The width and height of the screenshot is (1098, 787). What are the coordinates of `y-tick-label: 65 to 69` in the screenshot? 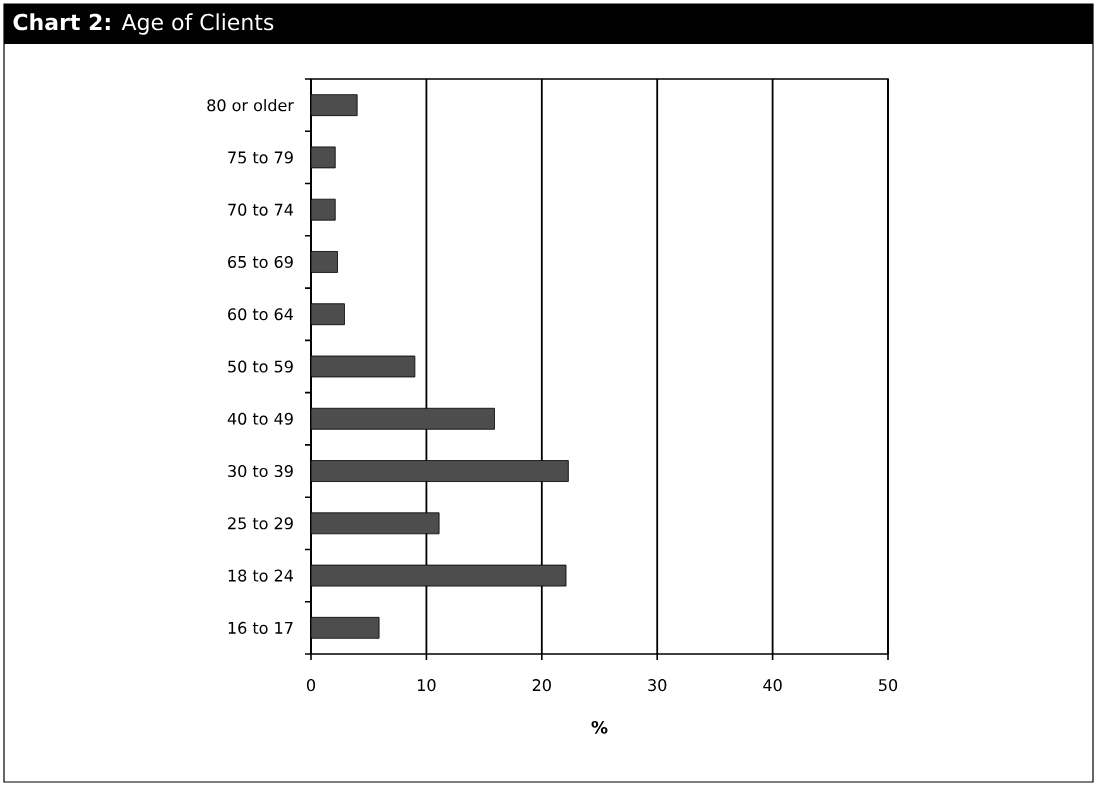 It's located at (260, 261).